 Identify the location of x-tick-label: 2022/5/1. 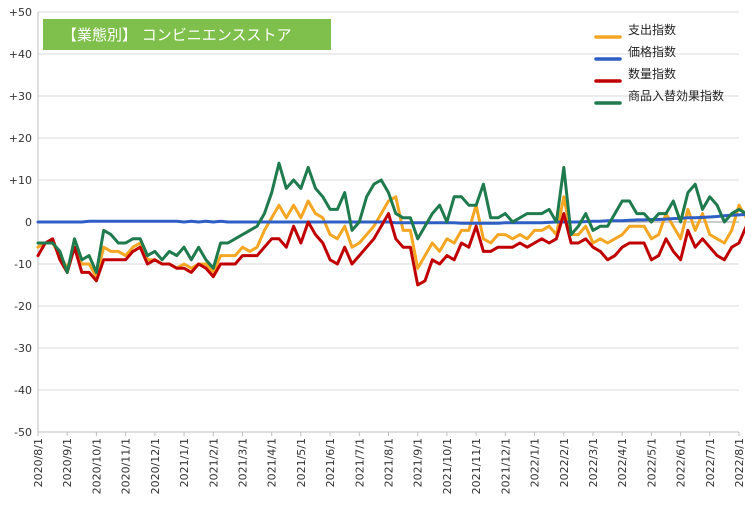
(651, 462).